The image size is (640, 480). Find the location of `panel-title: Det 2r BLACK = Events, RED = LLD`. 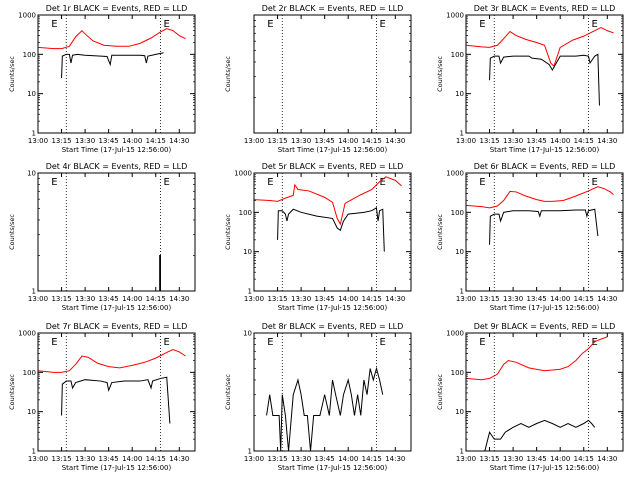

panel-title: Det 2r BLACK = Events, RED = LLD is located at coordinates (333, 8).